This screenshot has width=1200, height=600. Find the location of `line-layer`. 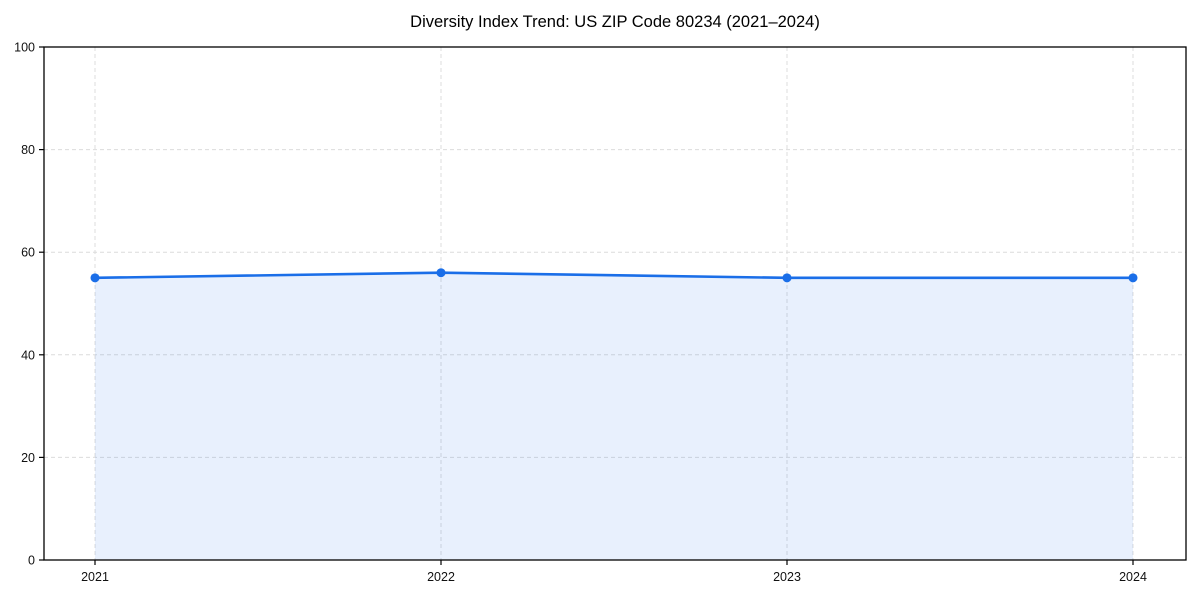

line-layer is located at coordinates (614, 275).